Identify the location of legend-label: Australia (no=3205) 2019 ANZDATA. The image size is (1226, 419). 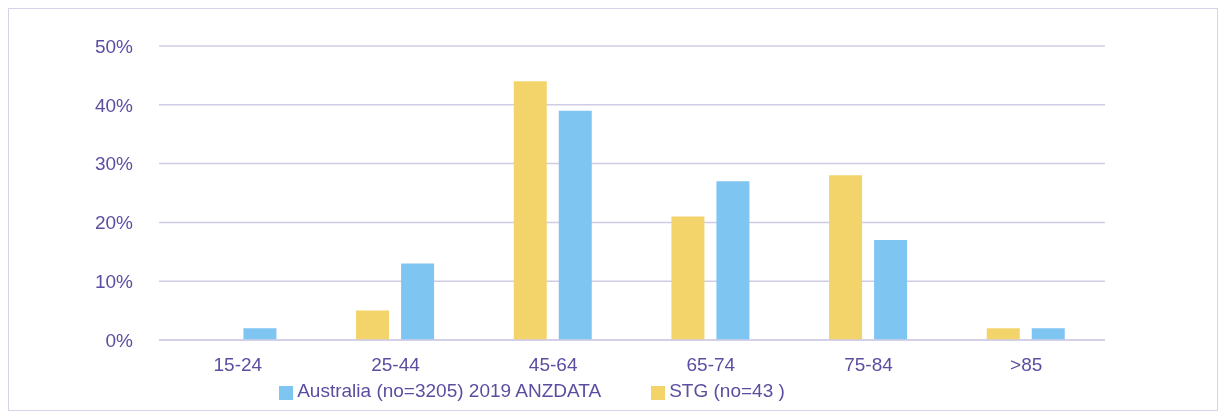
(449, 390).